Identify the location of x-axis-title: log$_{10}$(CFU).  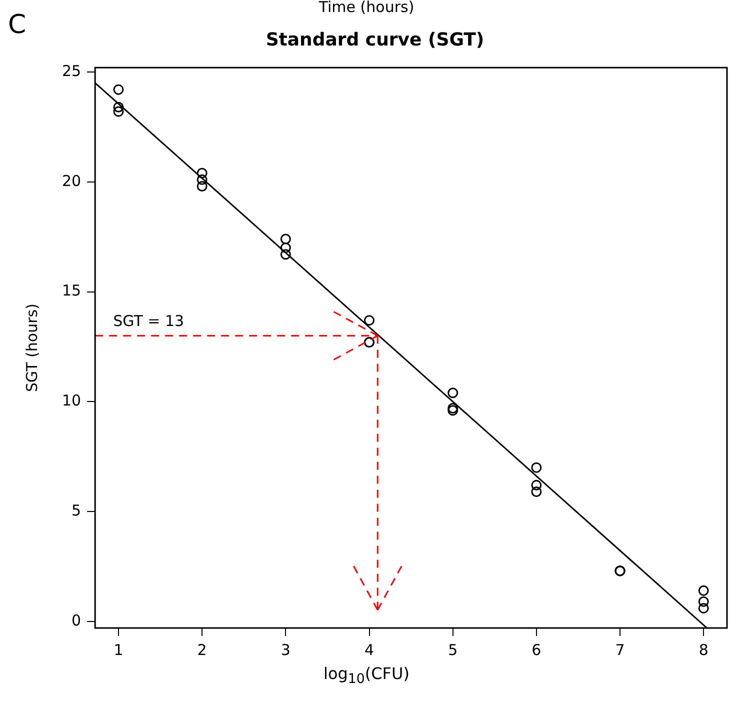
(366, 676).